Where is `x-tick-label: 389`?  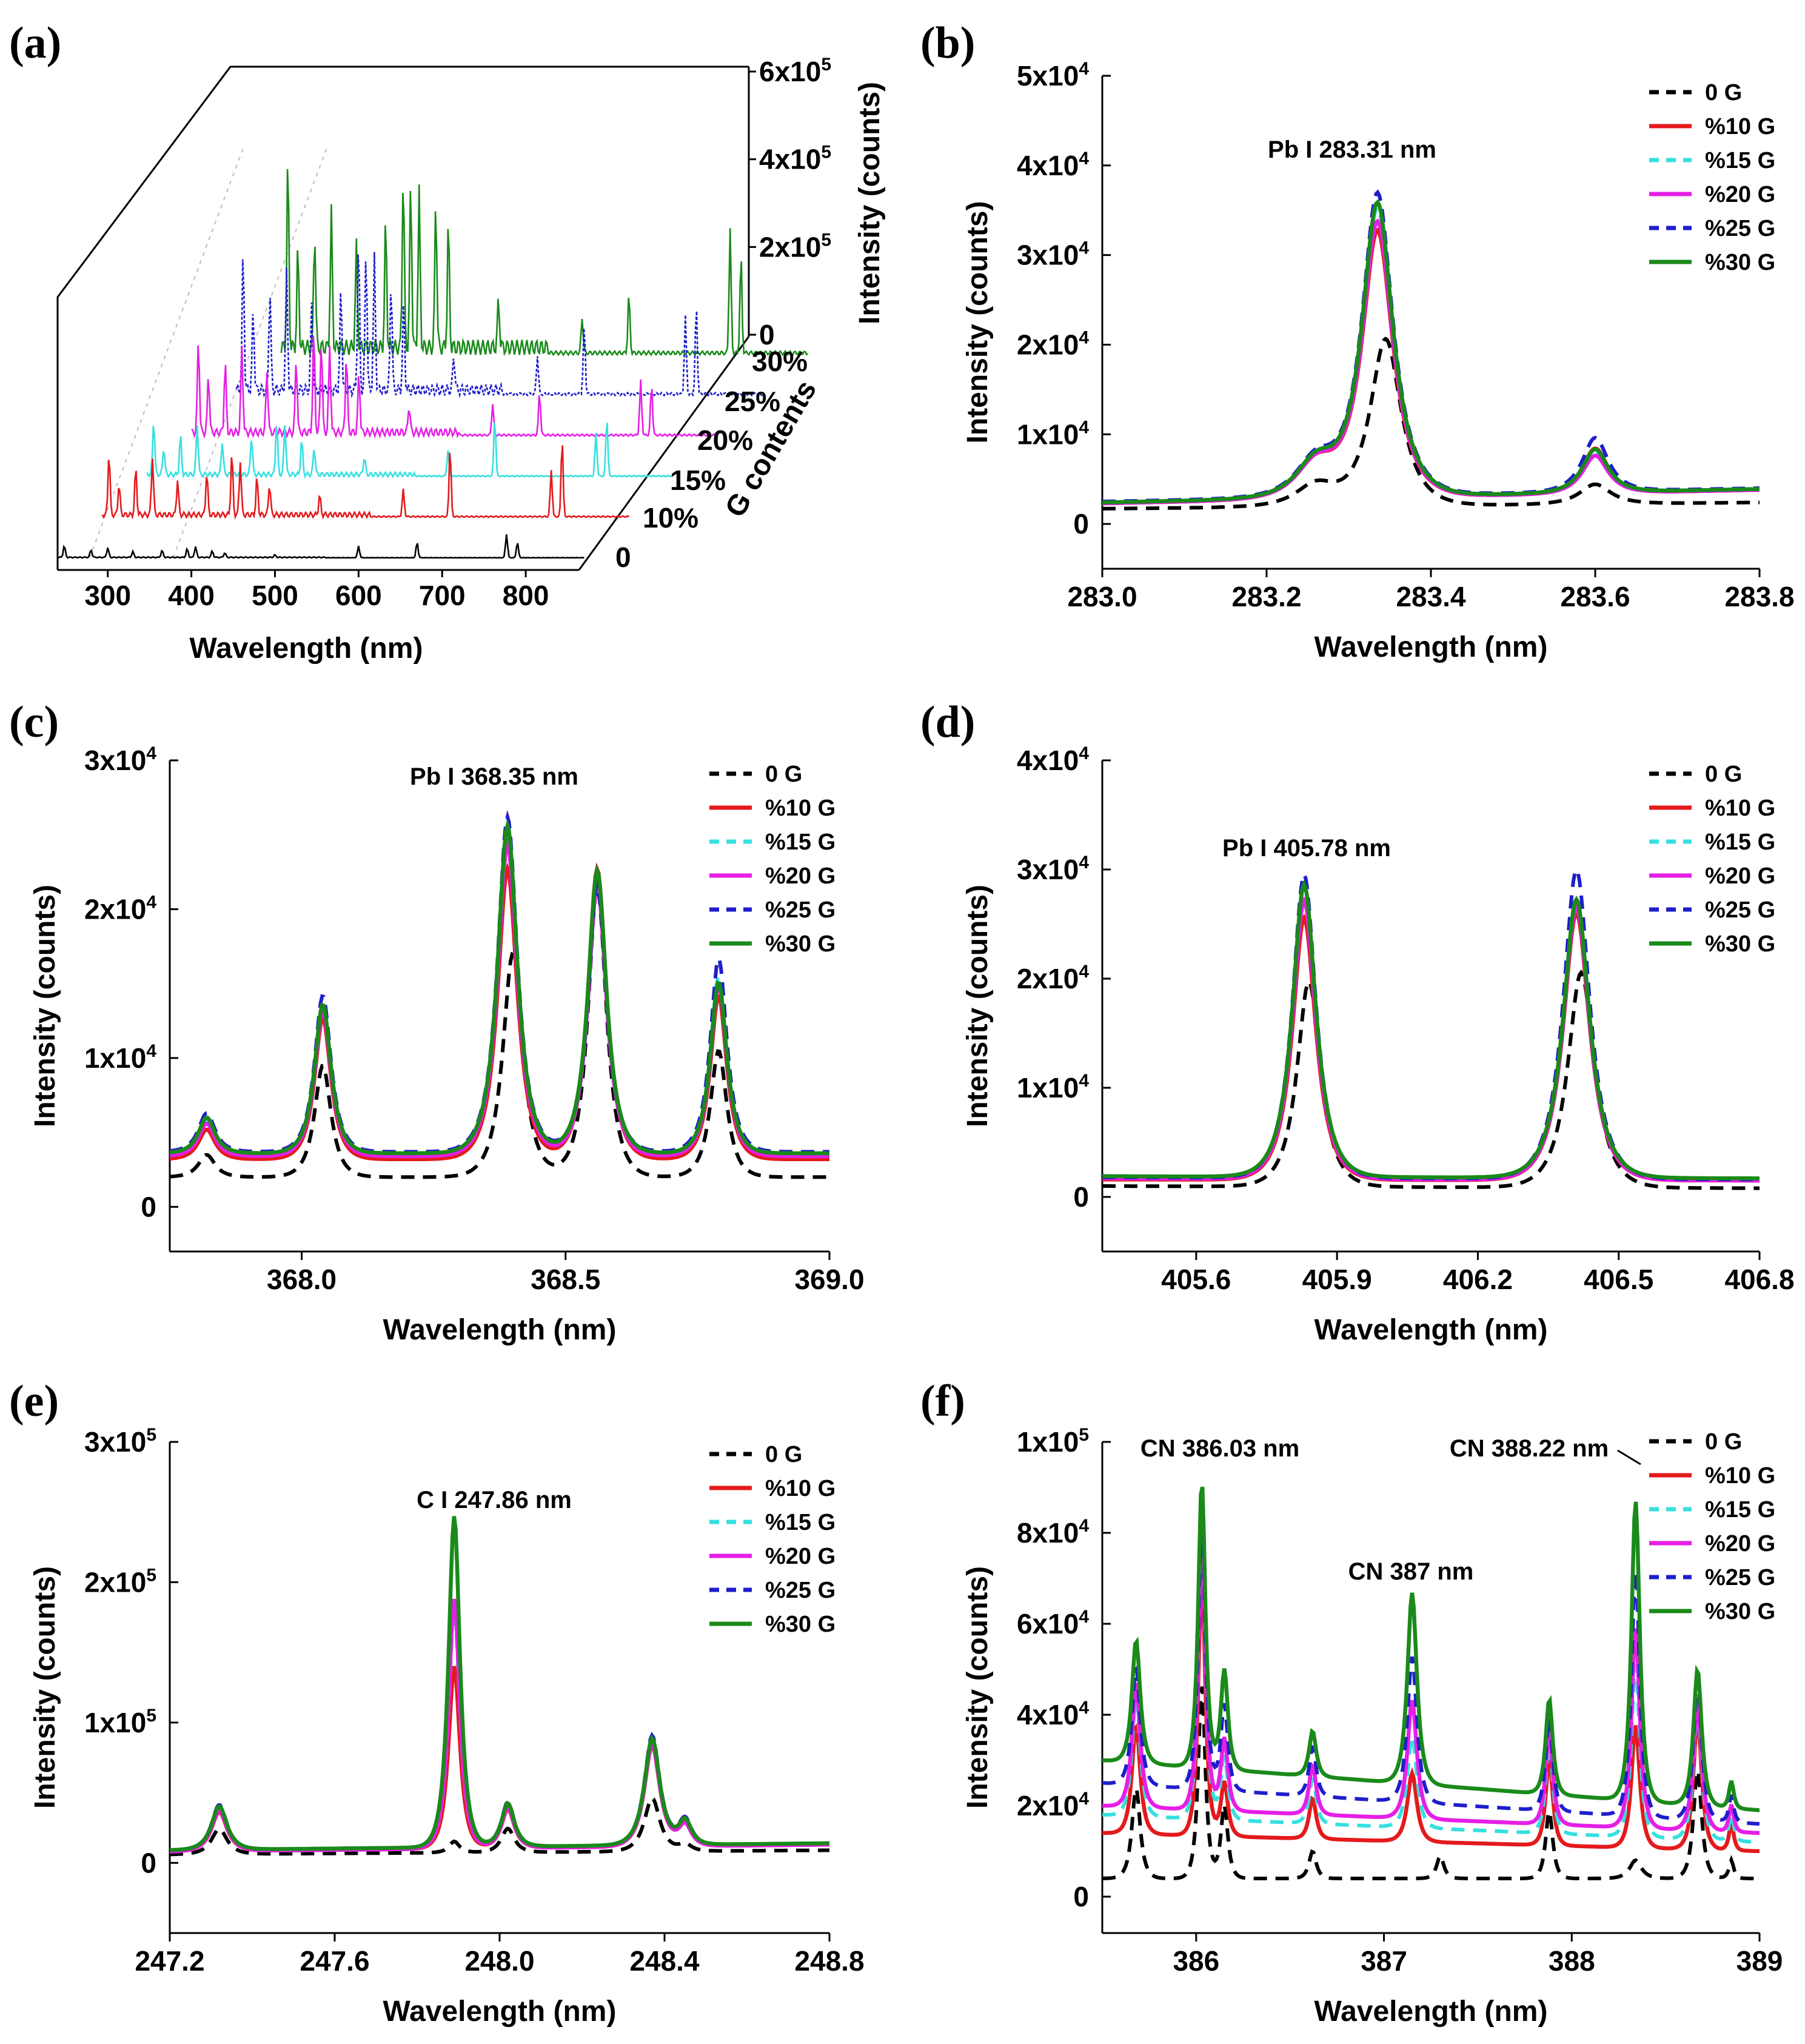
x-tick-label: 389 is located at coordinates (1759, 1961).